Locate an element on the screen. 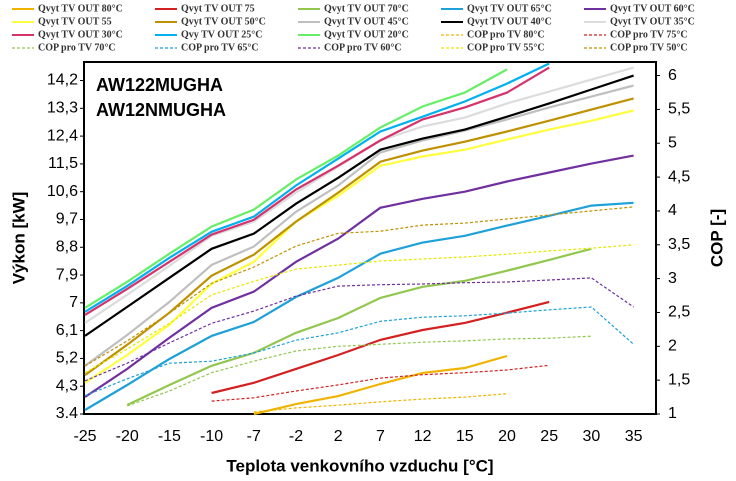 The image size is (736, 481). legend-label: COP pro TV 55°C is located at coordinates (506, 47).